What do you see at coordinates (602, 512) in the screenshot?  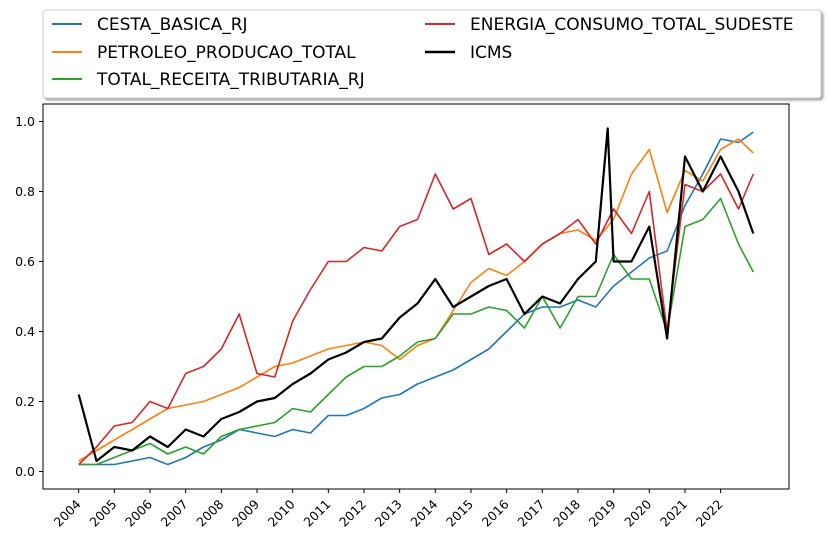 I see `x-tick-label: 2019` at bounding box center [602, 512].